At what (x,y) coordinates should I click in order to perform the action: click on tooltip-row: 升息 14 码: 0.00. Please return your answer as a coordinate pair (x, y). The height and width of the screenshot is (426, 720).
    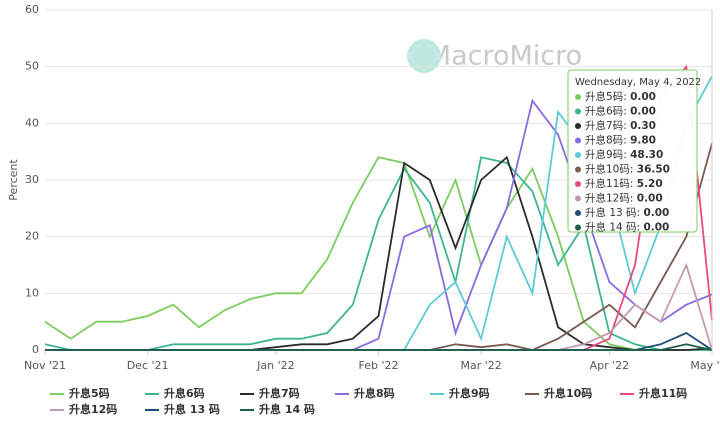
    Looking at the image, I should click on (627, 227).